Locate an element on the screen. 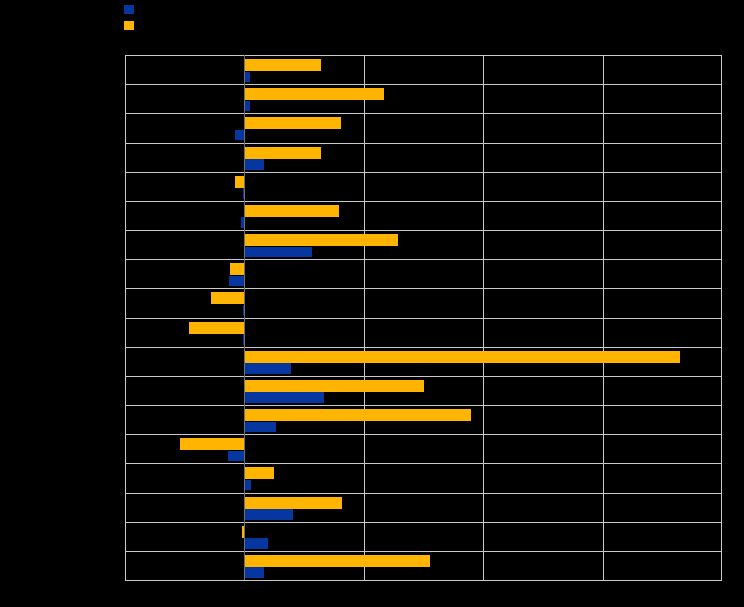 This screenshot has height=607, width=744. legend-swatch-blue-icon is located at coordinates (129, 9).